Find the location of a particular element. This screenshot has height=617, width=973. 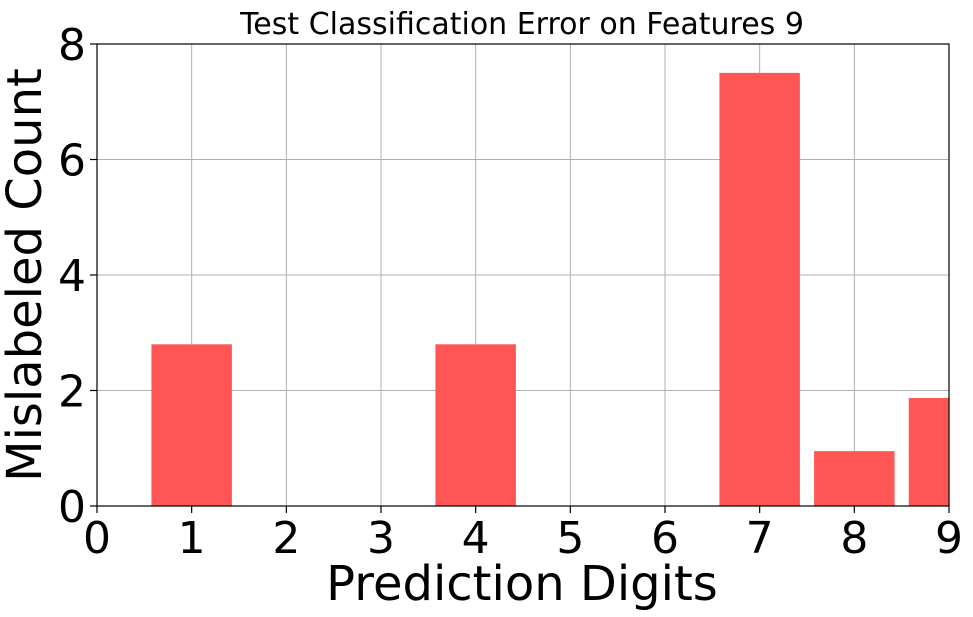

x-tick-label: 4 is located at coordinates (476, 538).